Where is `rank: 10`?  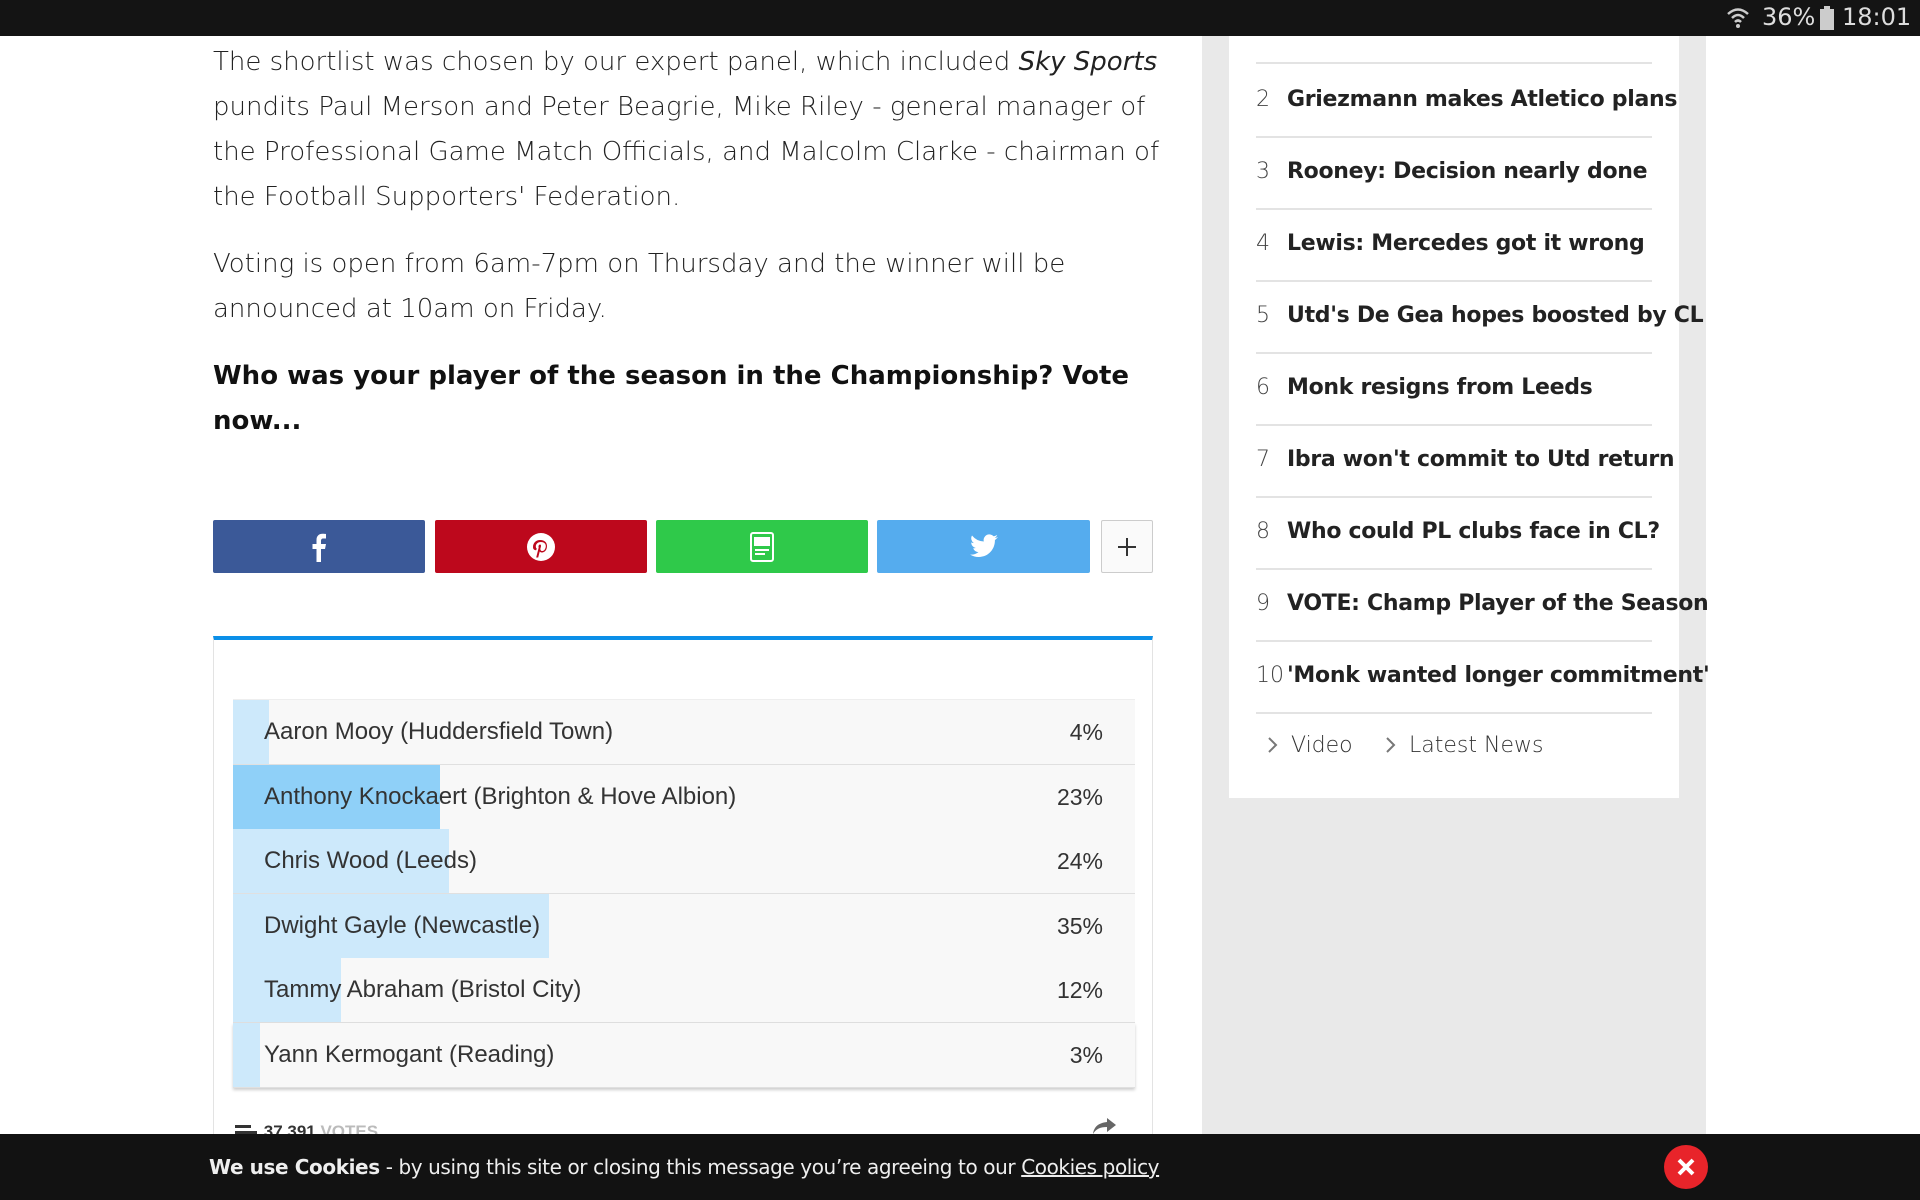 rank: 10 is located at coordinates (1270, 675).